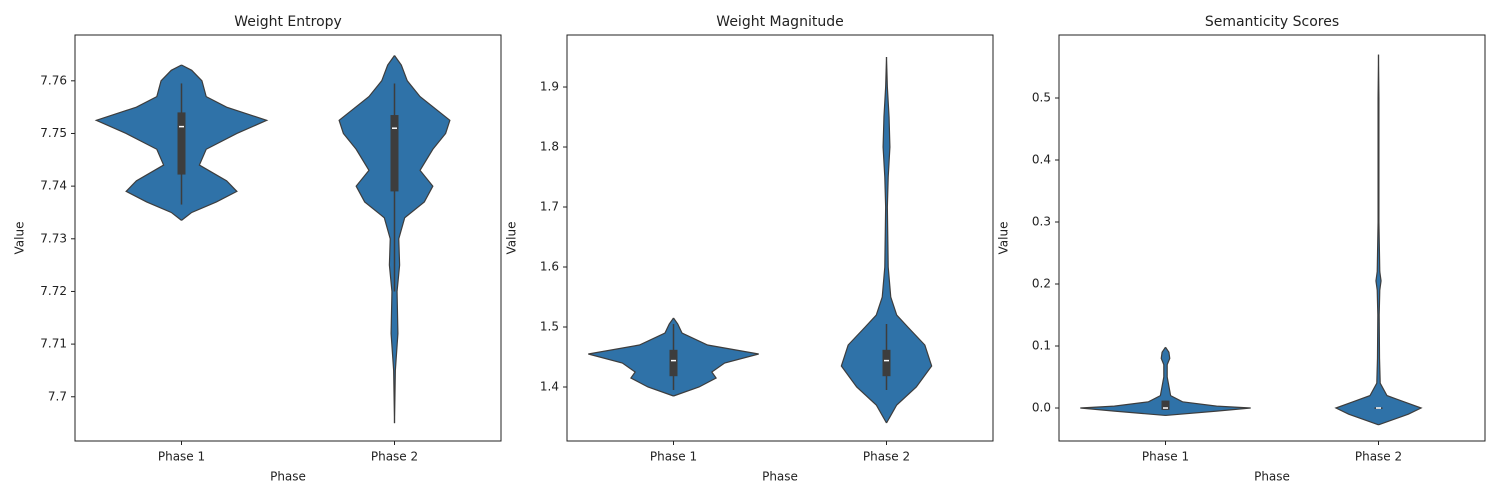 The image size is (1500, 500). What do you see at coordinates (1041, 408) in the screenshot?
I see `y-tick-label: 0.0` at bounding box center [1041, 408].